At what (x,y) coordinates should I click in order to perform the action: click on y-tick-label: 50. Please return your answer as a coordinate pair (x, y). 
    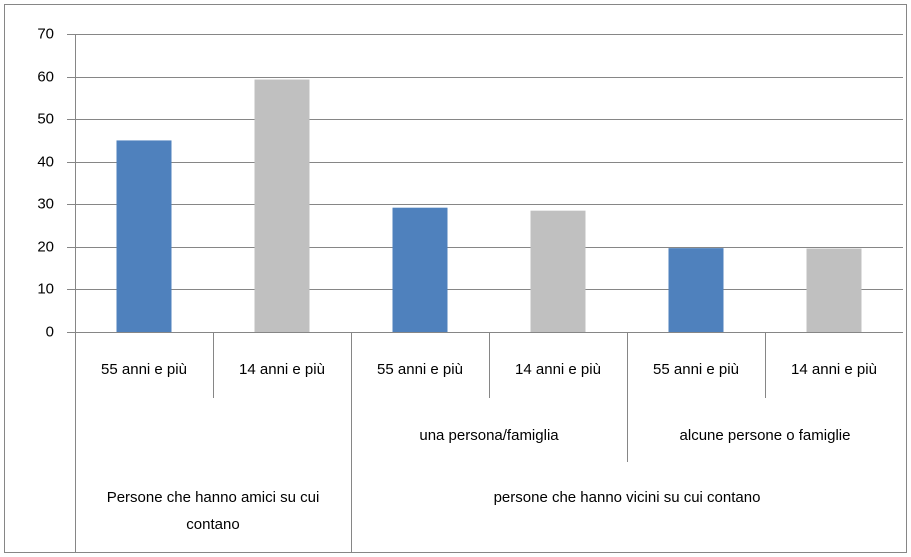
    Looking at the image, I should click on (45, 118).